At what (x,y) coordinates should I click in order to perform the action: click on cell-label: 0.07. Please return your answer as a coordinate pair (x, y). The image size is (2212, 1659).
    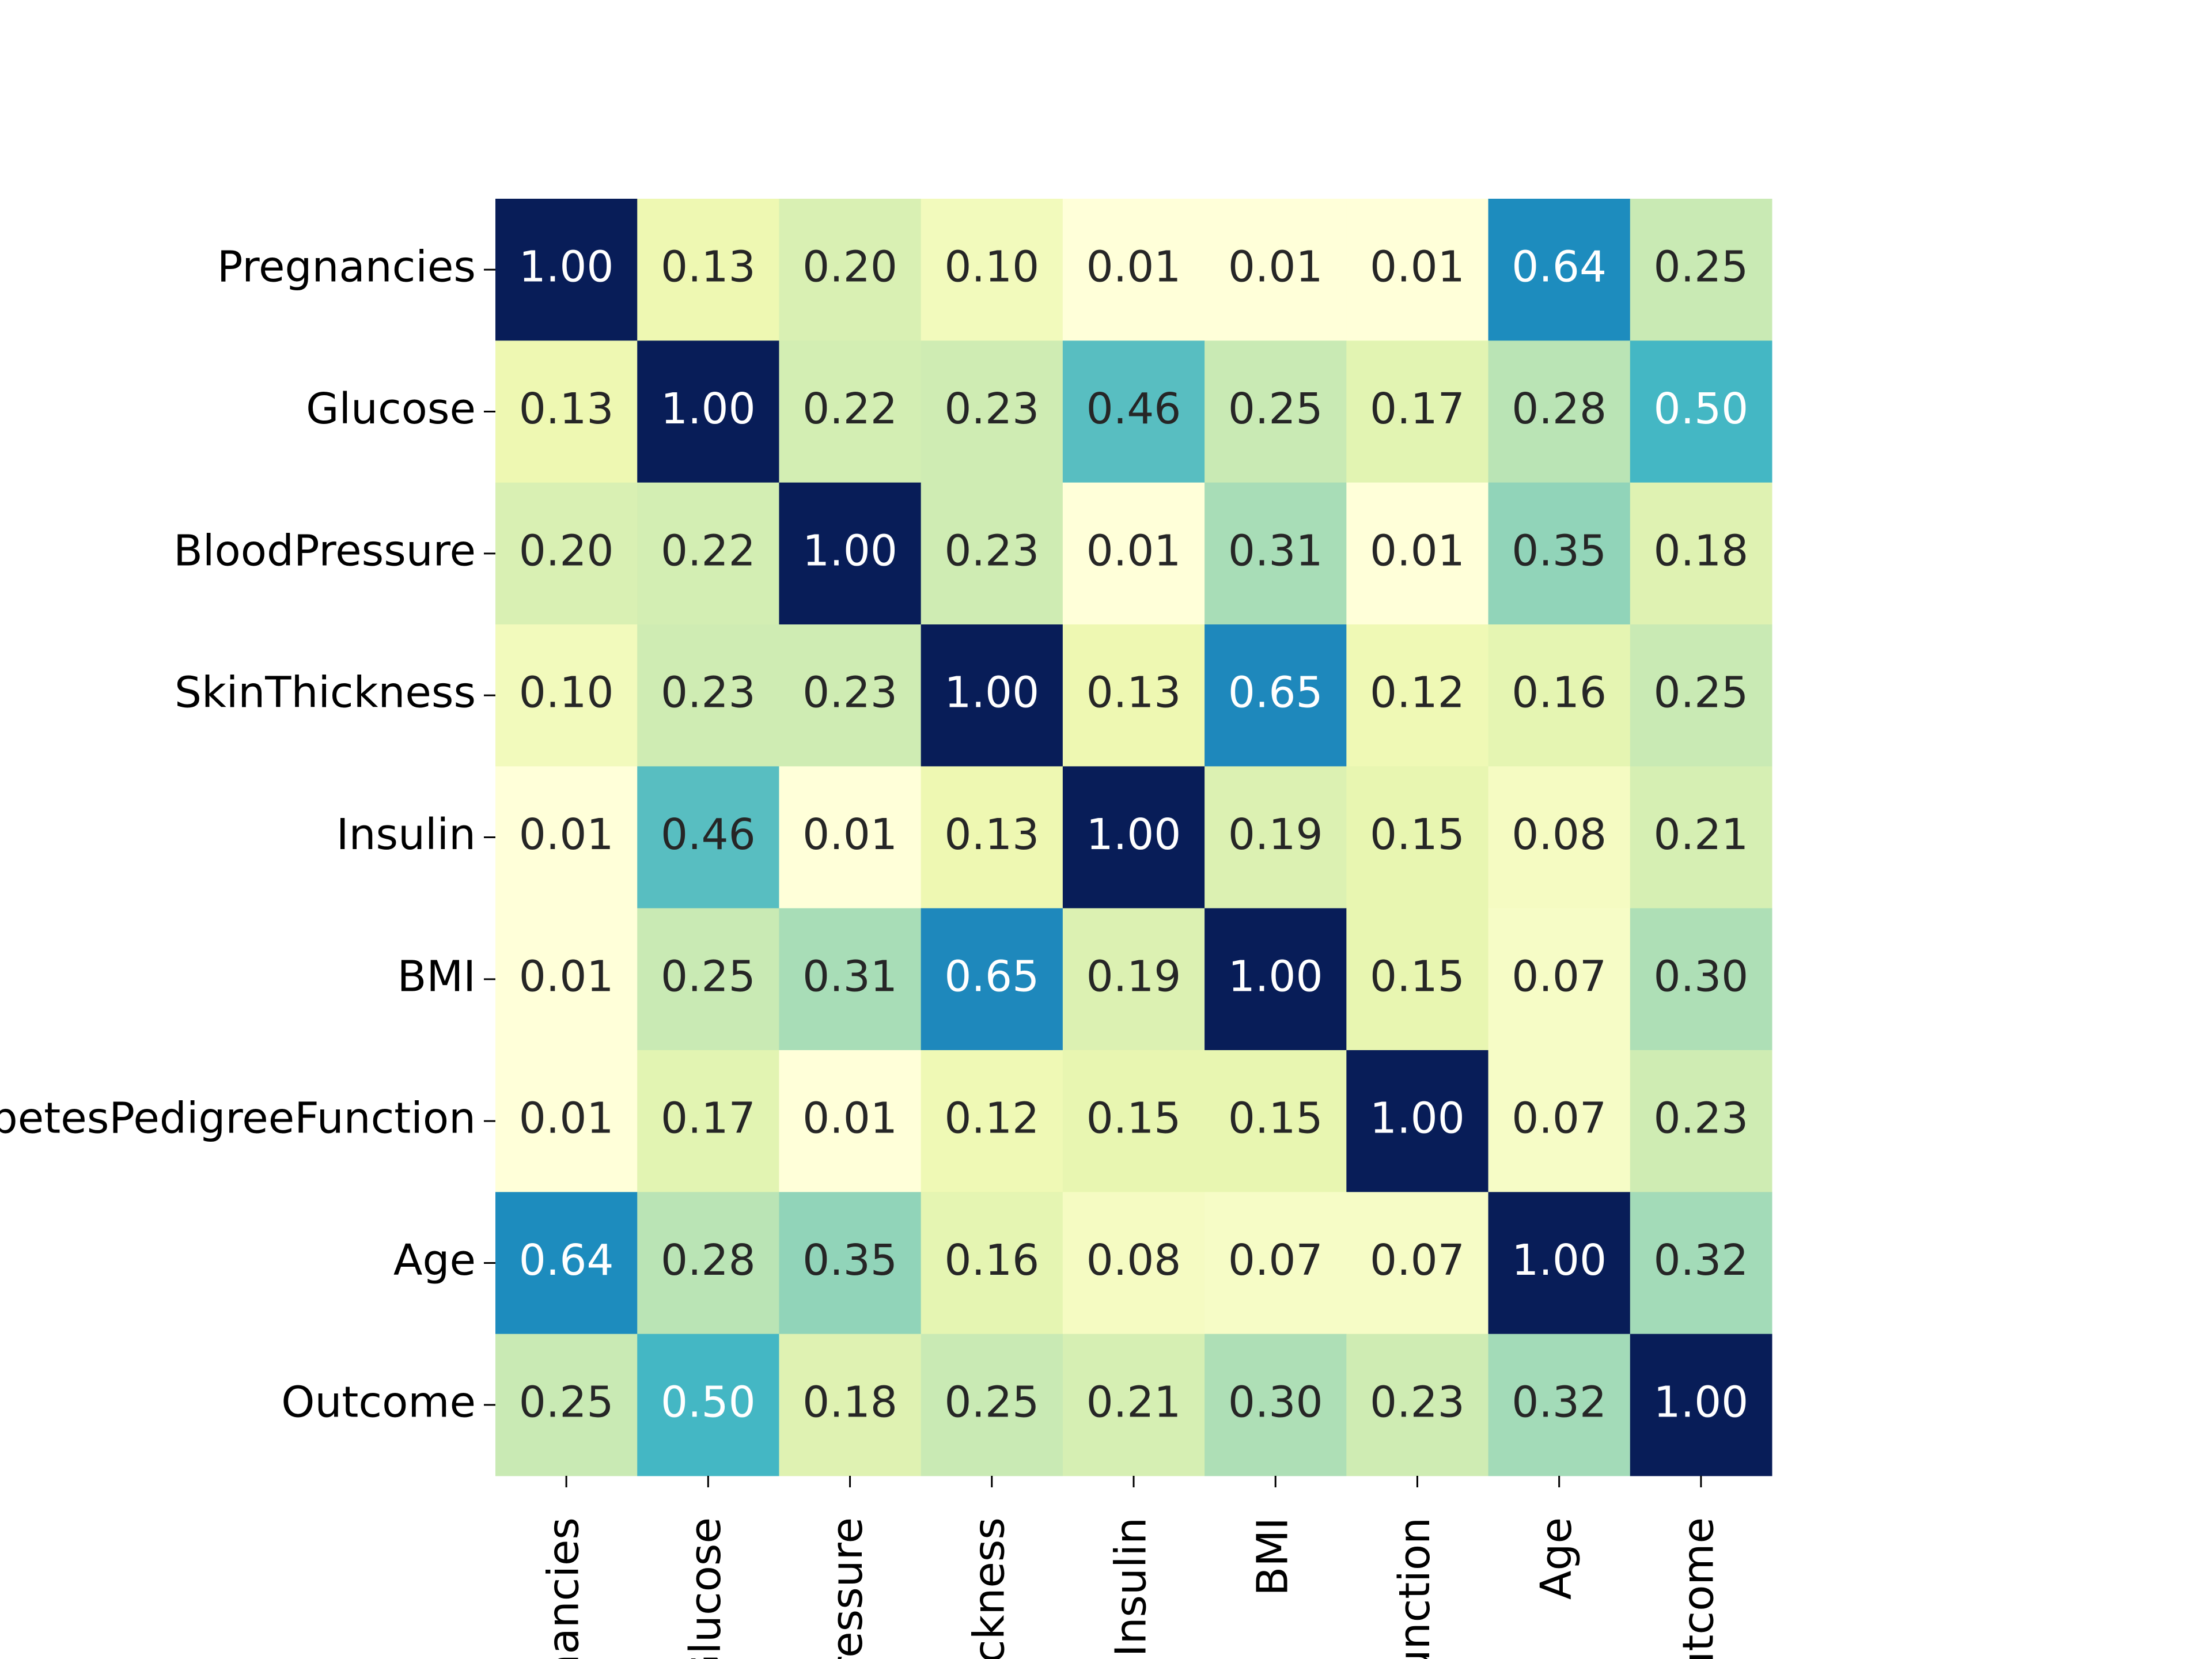
    Looking at the image, I should click on (1559, 1118).